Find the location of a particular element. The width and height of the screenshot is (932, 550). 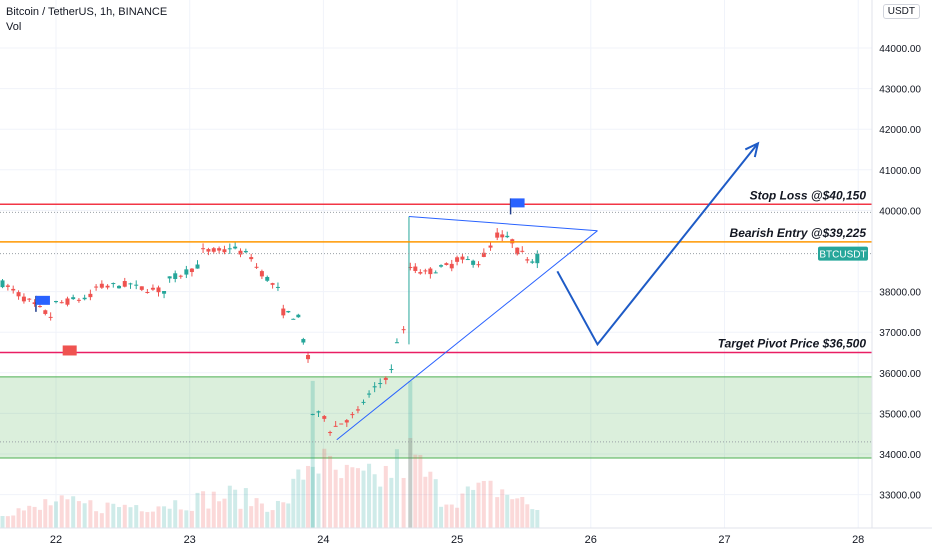

currency-badge: USDT is located at coordinates (901, 11).